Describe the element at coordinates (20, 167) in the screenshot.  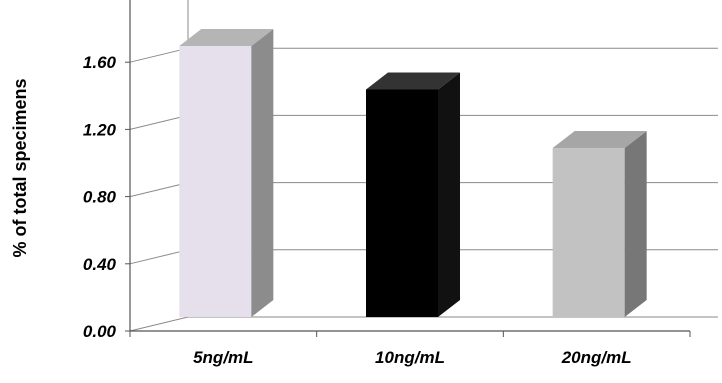
I see `y-axis-title: % of total specimens` at that location.